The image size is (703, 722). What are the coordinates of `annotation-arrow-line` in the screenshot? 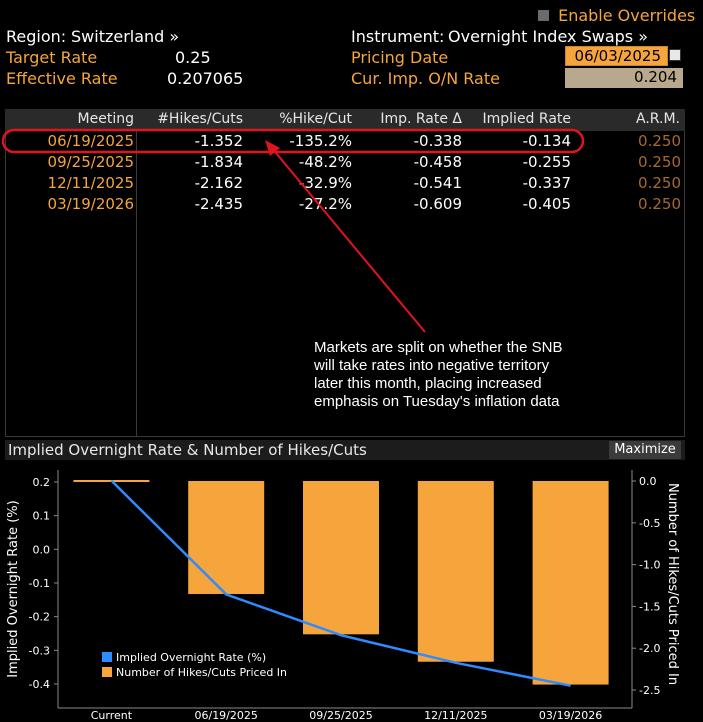 It's located at (348, 239).